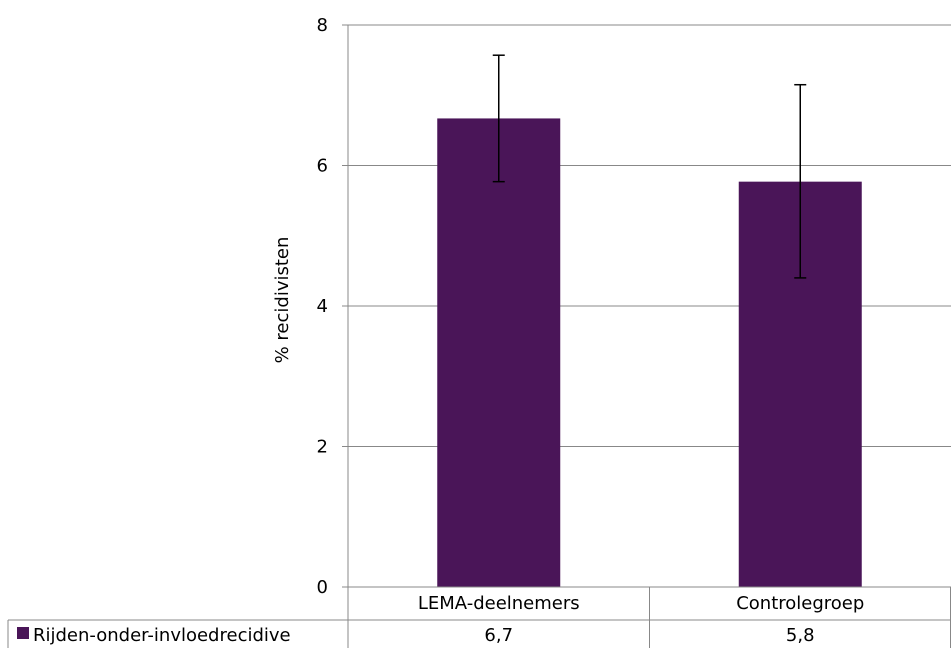 Image resolution: width=951 pixels, height=652 pixels. Describe the element at coordinates (800, 635) in the screenshot. I see `data-label: 5,8` at that location.